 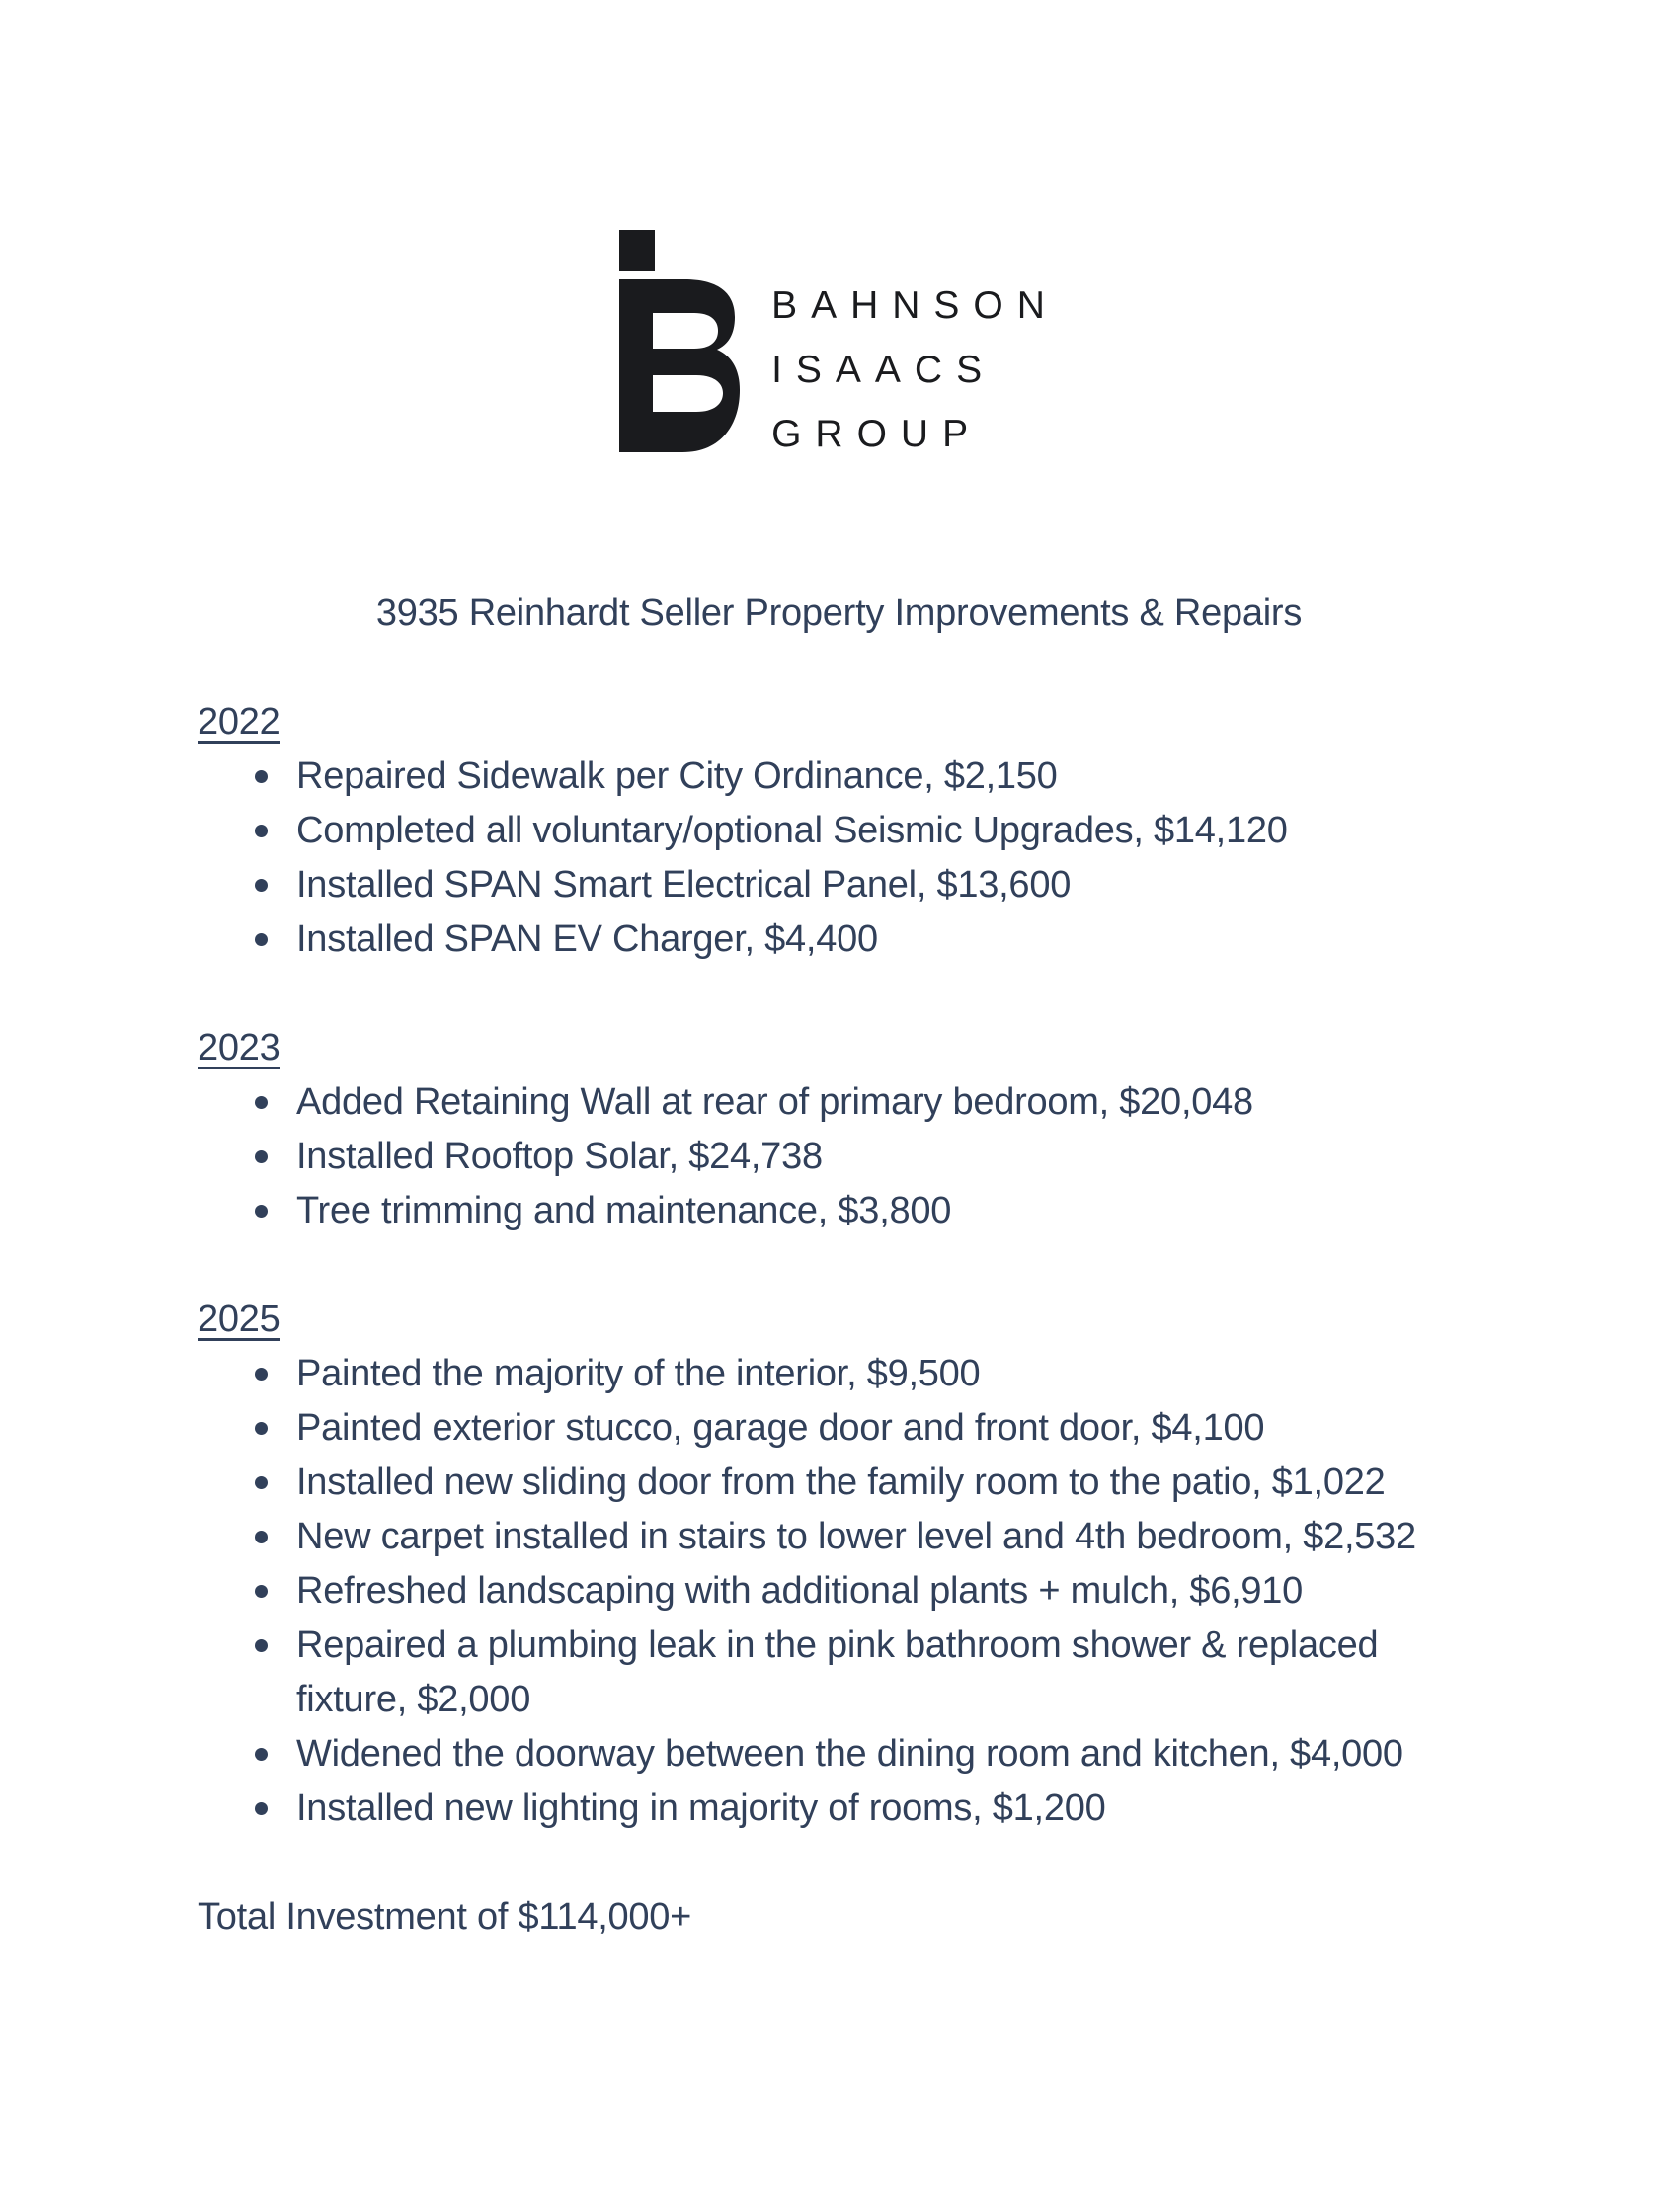 I want to click on list-item: Installed Rooftop Solar, $24,738, so click(x=938, y=1157).